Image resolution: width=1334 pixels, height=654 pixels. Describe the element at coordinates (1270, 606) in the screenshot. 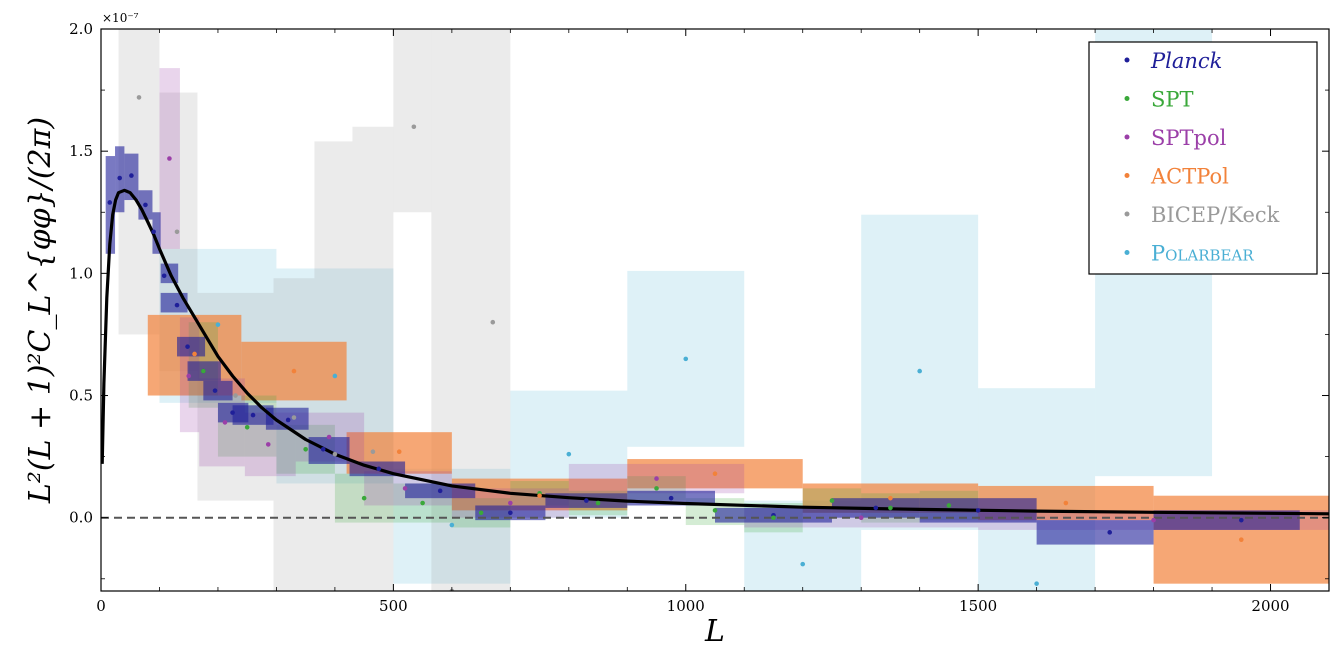

I see `x-tick-label-4: 2000` at that location.